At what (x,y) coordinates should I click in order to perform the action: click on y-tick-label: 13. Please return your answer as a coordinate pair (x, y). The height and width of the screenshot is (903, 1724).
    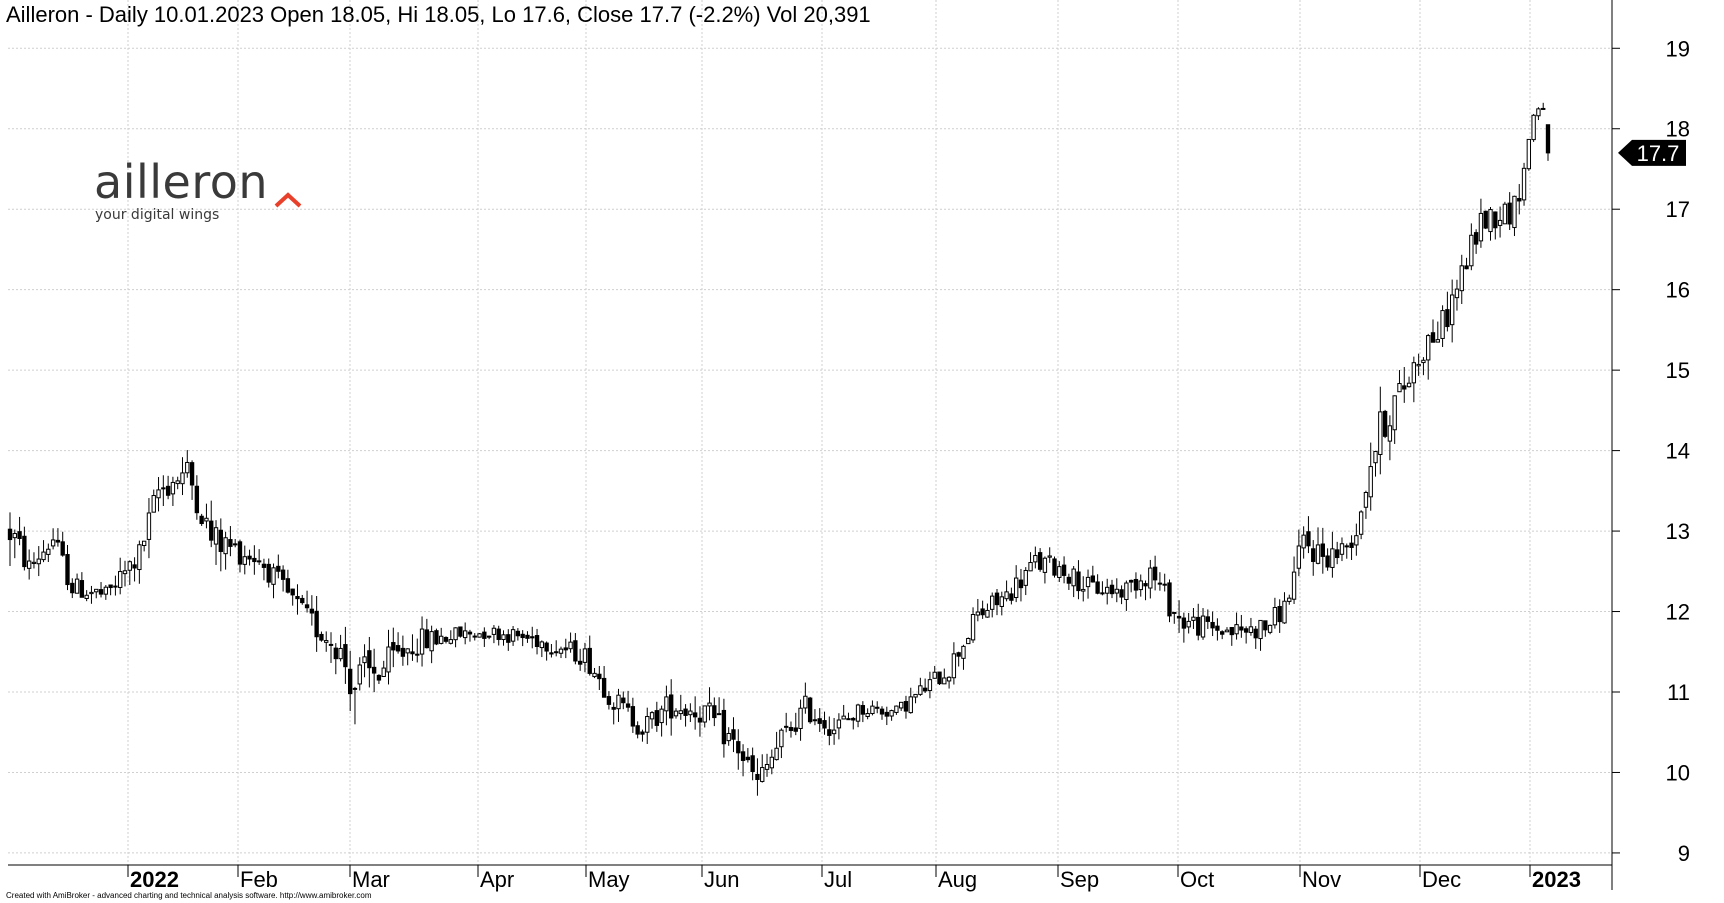
    Looking at the image, I should click on (1678, 531).